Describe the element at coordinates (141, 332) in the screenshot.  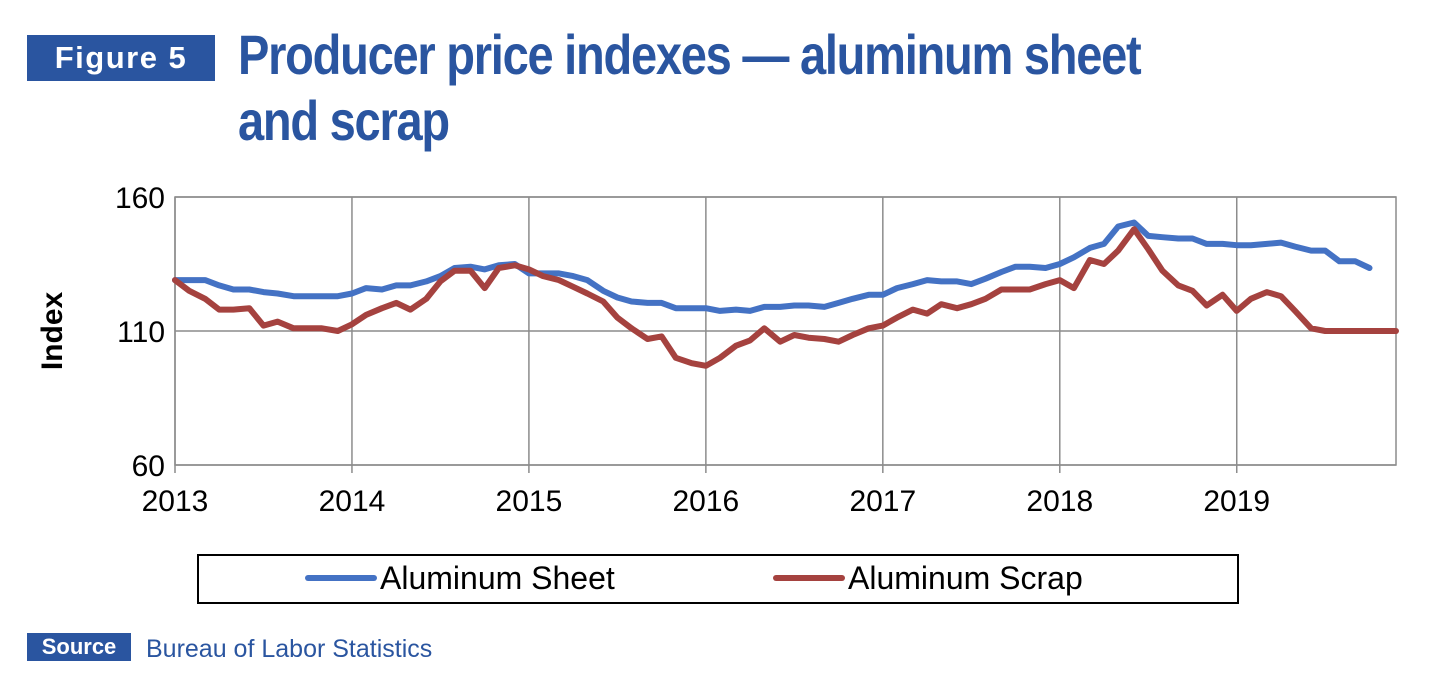
I see `y-tick-label: 110` at that location.